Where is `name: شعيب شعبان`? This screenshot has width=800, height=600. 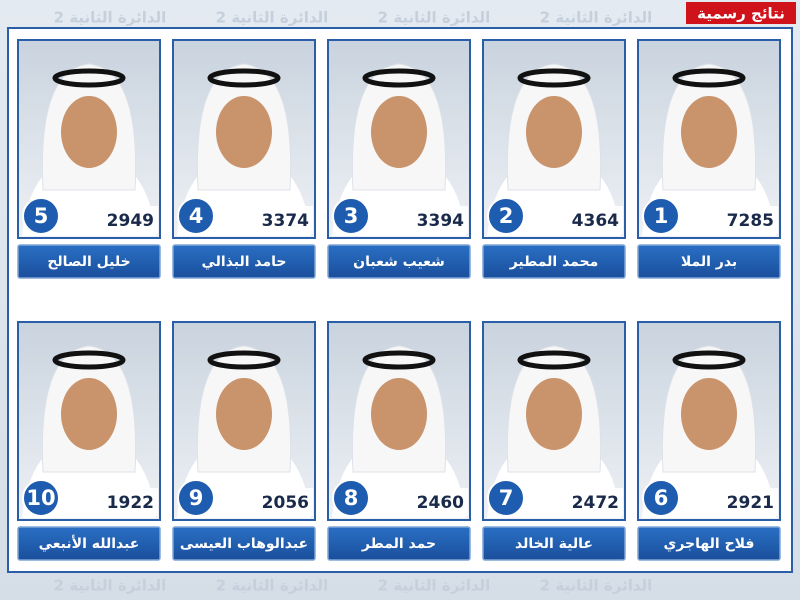
name: شعيب شعبان is located at coordinates (399, 262).